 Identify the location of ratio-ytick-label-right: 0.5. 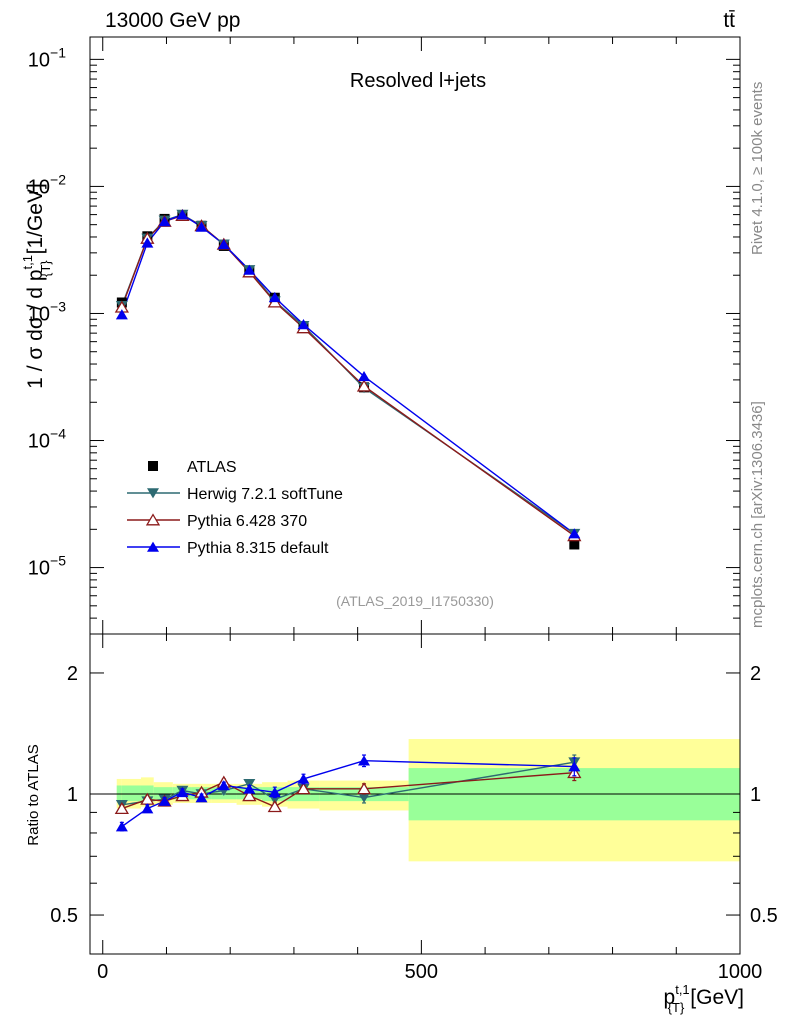
(764, 916).